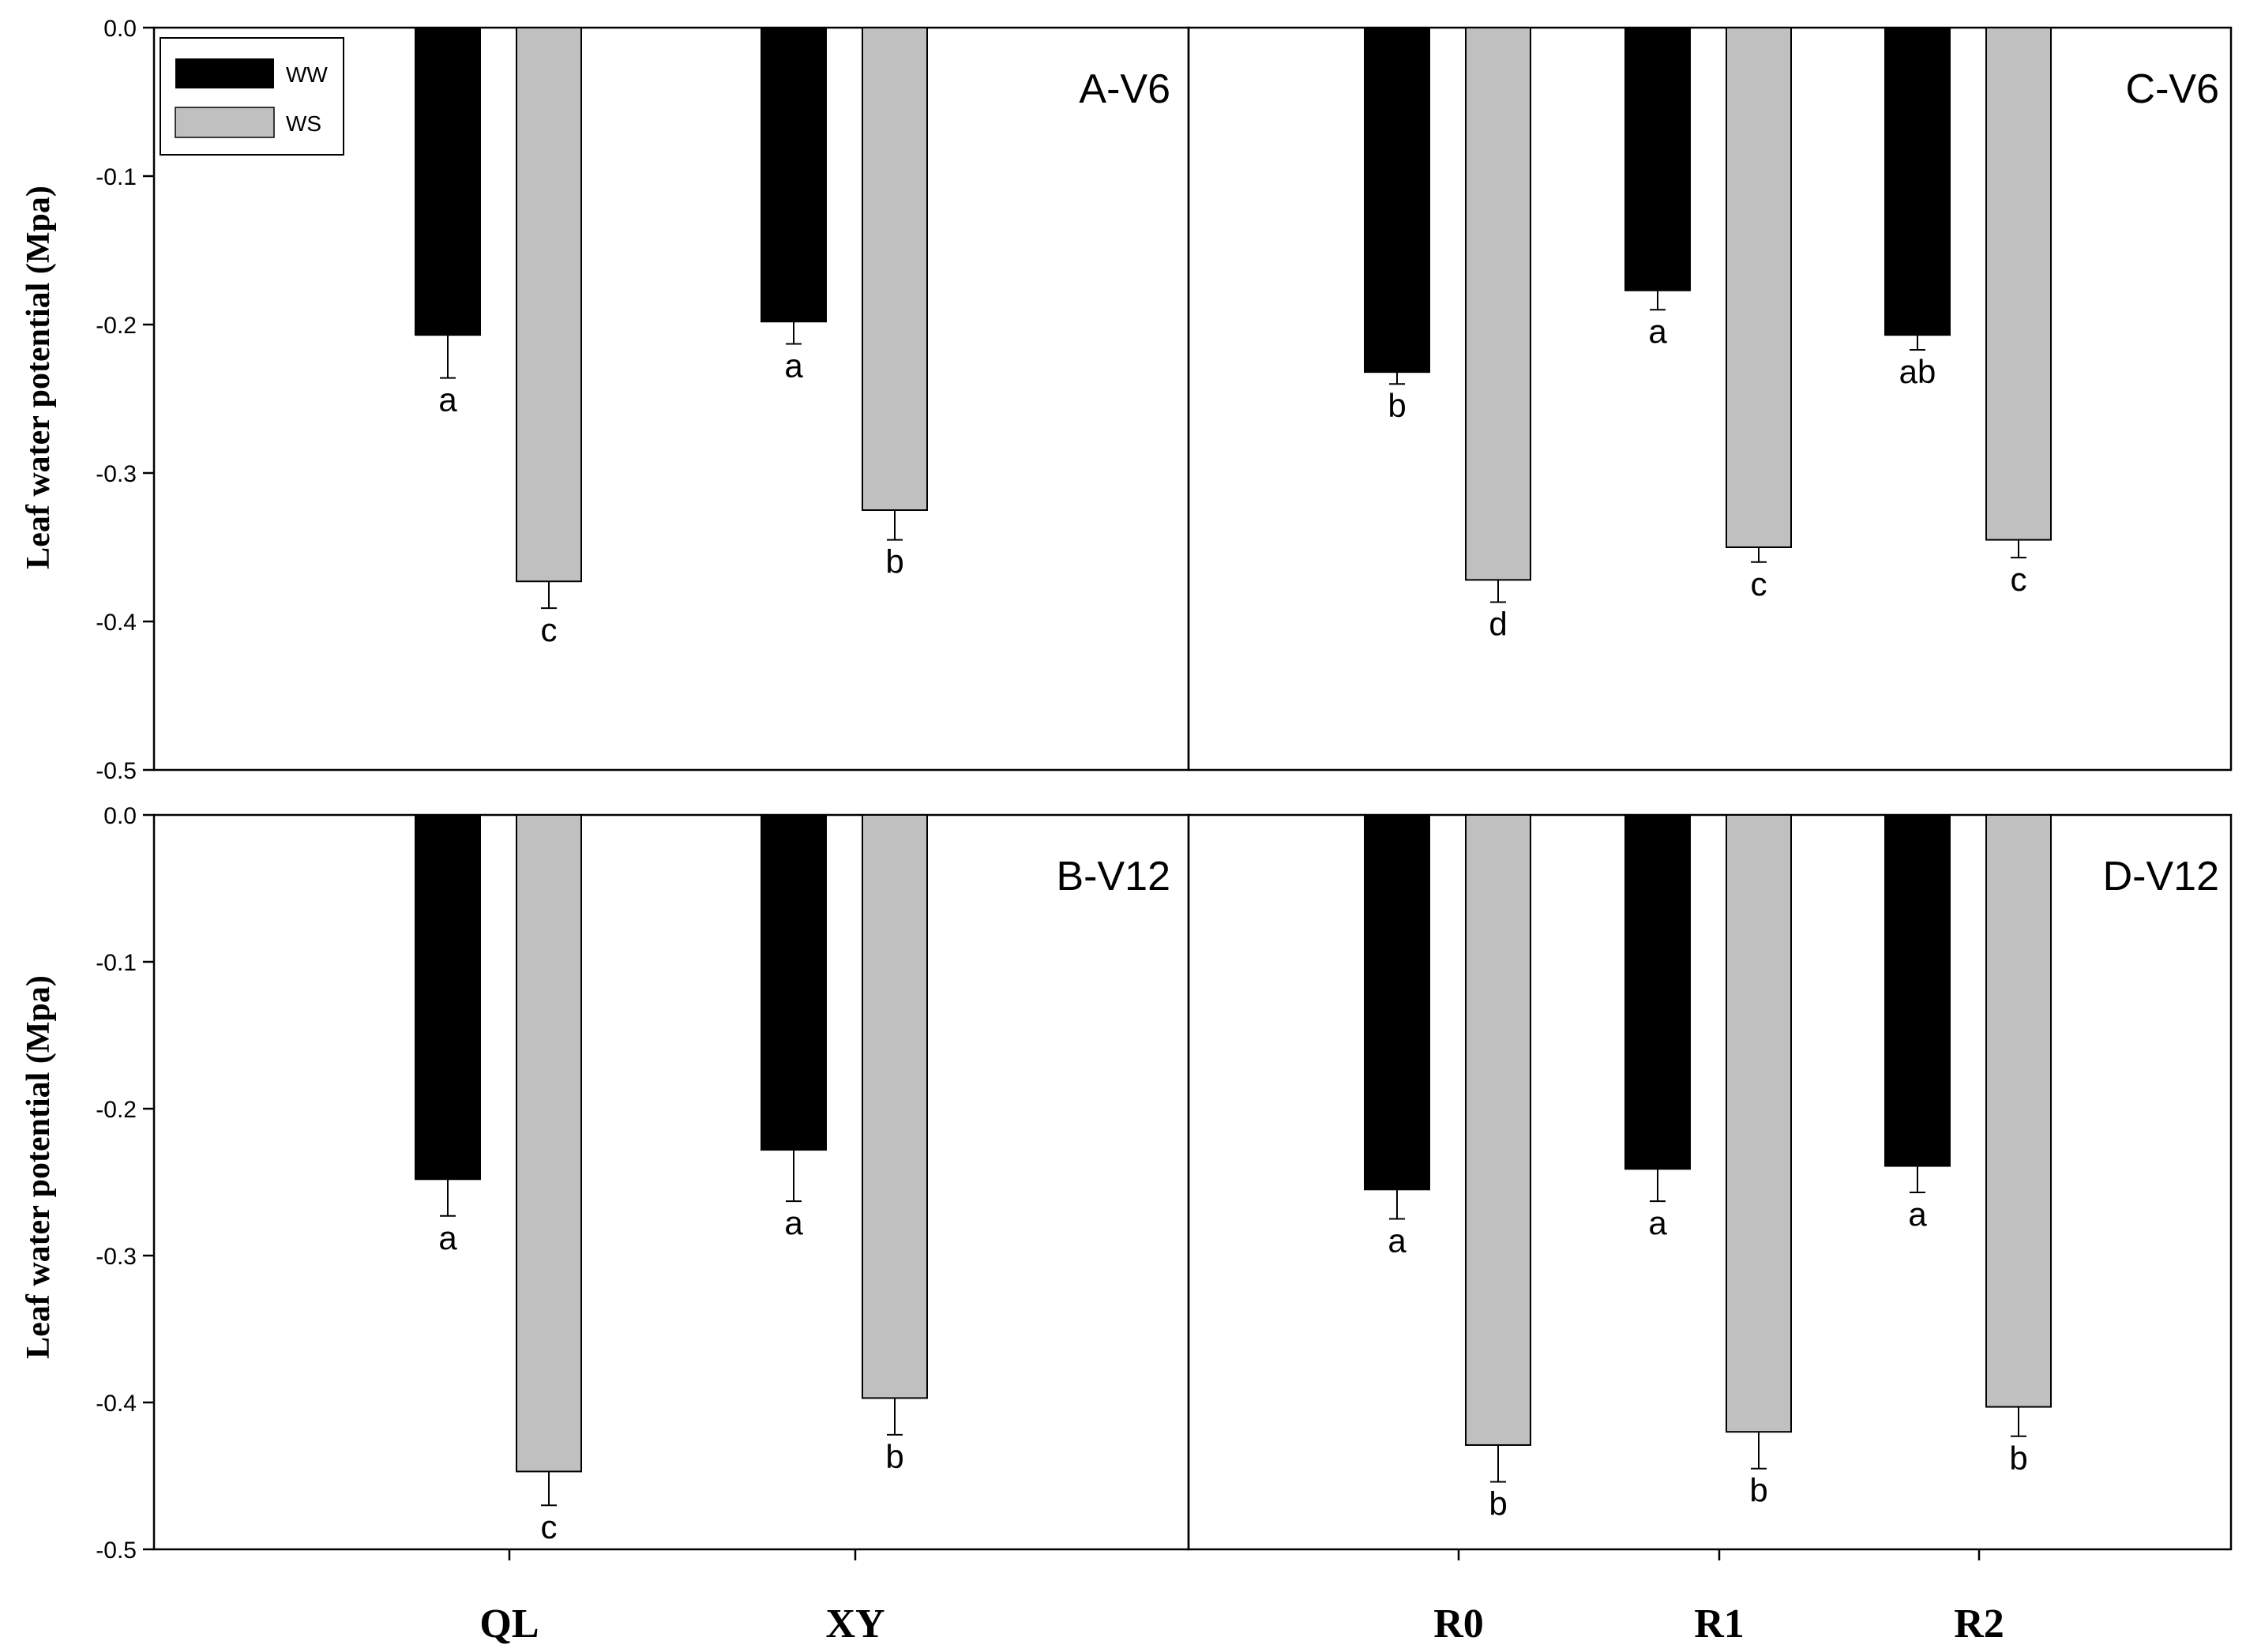 The image size is (2261, 1652). I want to click on panel-a-v6-ww-1-bar, so click(794, 175).